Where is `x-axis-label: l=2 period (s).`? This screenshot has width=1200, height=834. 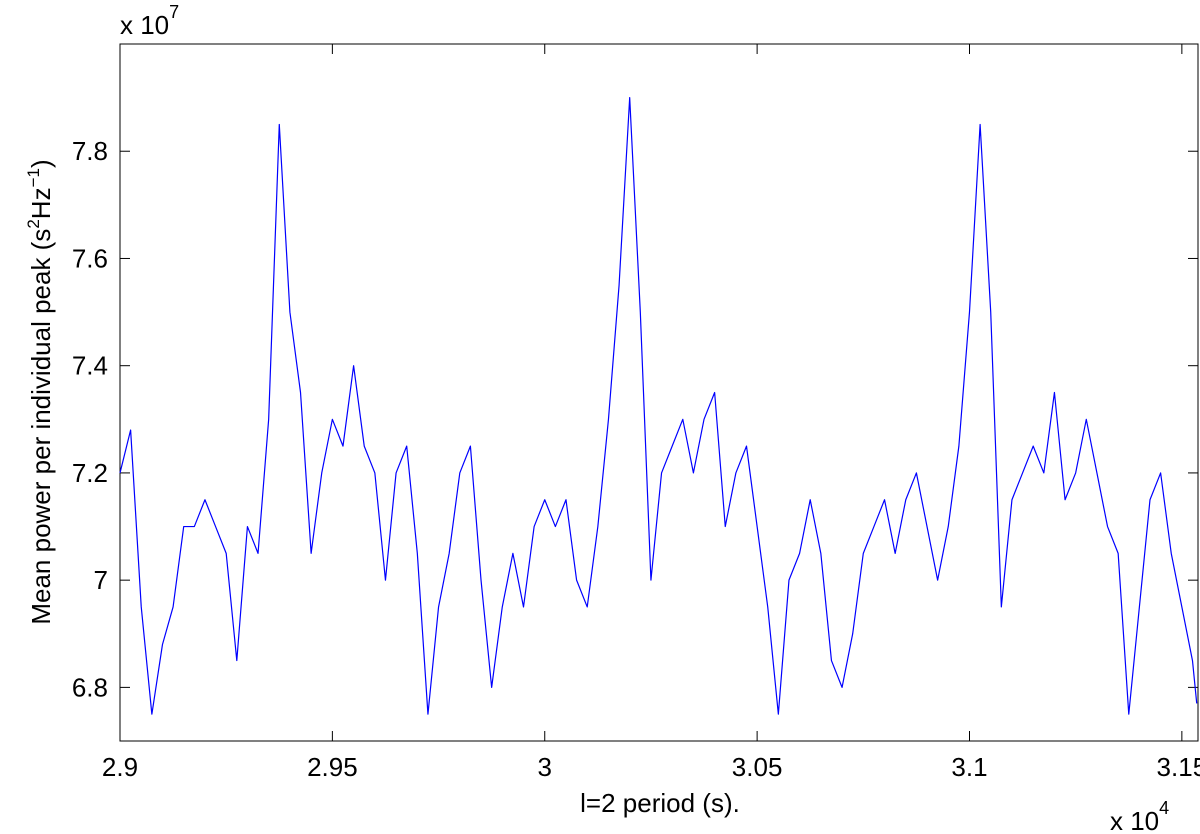 x-axis-label: l=2 period (s). is located at coordinates (660, 803).